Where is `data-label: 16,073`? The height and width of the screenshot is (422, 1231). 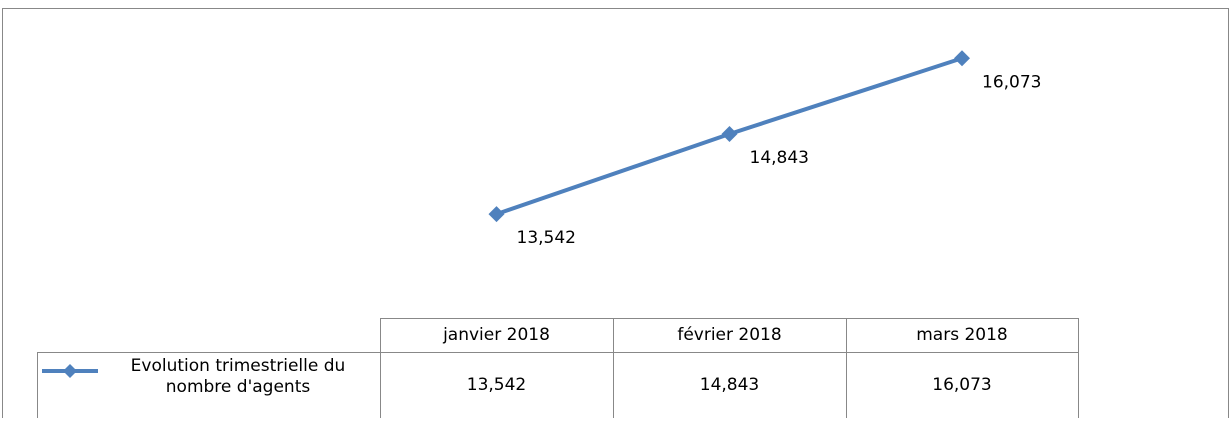 data-label: 16,073 is located at coordinates (1011, 82).